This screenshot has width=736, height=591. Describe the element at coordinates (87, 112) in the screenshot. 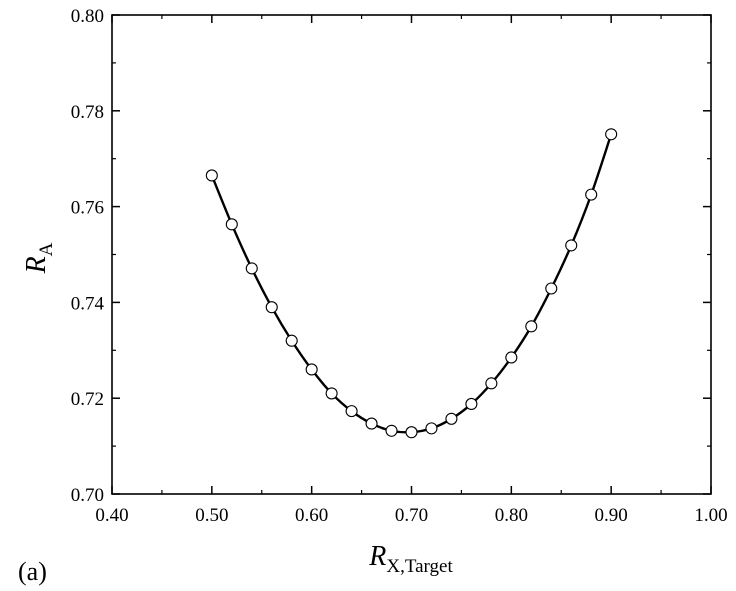

I see `y-tick-label: 0.78` at that location.